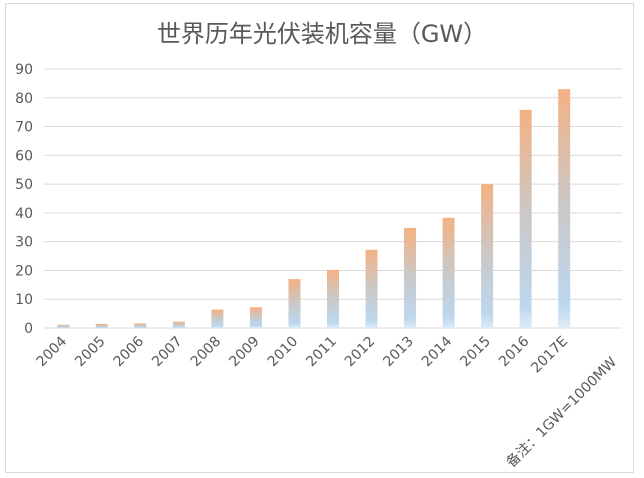 This screenshot has width=644, height=478. What do you see at coordinates (24, 243) in the screenshot?
I see `y-tick-label: 30` at bounding box center [24, 243].